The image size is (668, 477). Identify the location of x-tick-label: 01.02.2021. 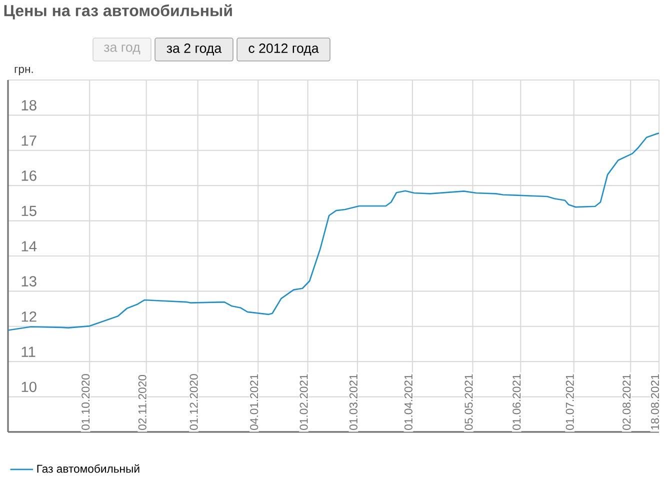
(304, 402).